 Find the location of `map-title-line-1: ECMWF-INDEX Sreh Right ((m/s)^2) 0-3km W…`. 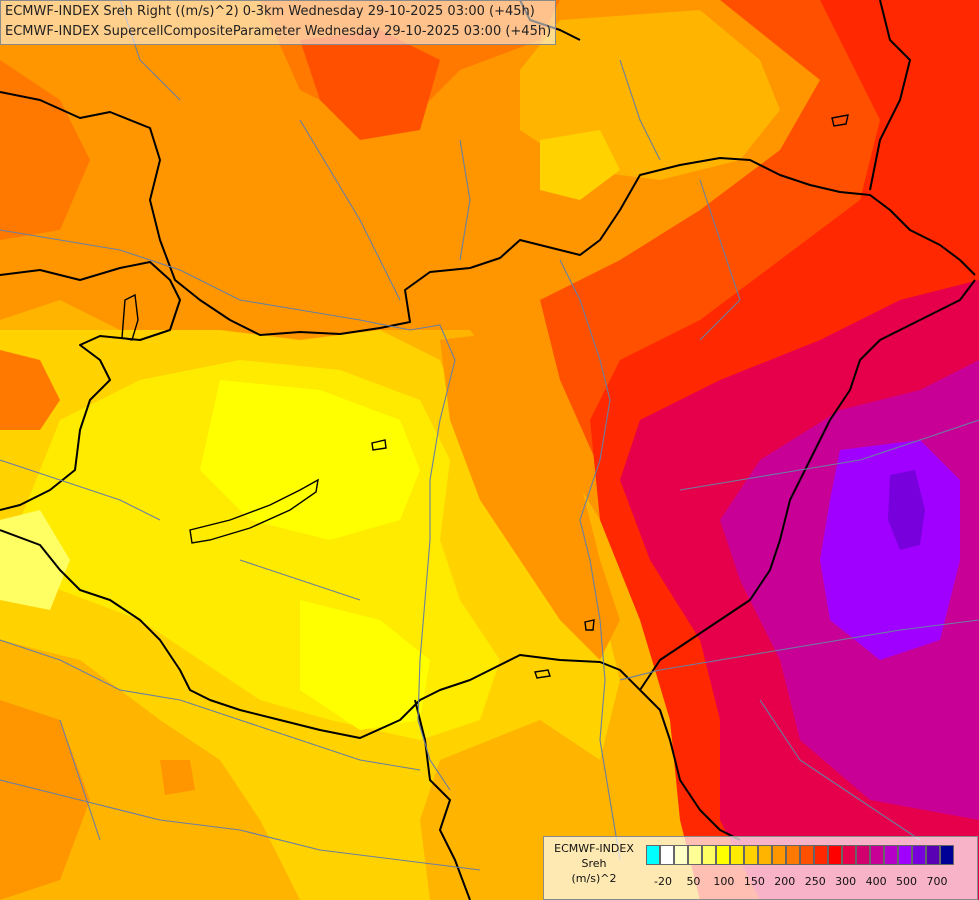

map-title-line-1: ECMWF-INDEX Sreh Right ((m/s)^2) 0-3km W… is located at coordinates (270, 11).